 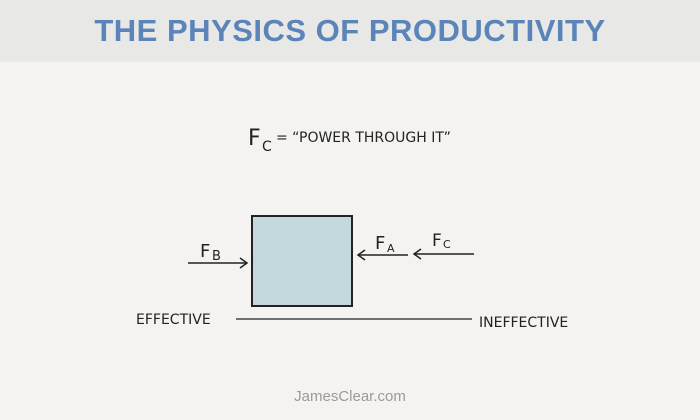 I want to click on page-title: THE PHYSICS OF PRODUCTIVITY, so click(x=350, y=30).